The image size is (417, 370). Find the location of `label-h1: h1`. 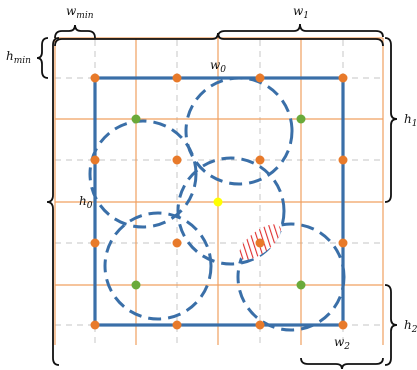

label-h1: h1 is located at coordinates (410, 120).